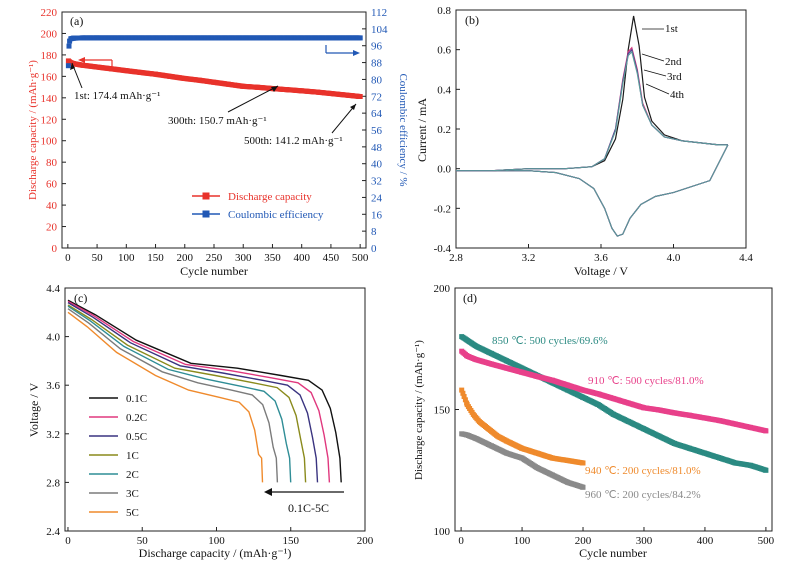 The height and width of the screenshot is (570, 803). What do you see at coordinates (132, 494) in the screenshot?
I see `legend-label-3C: 3C` at bounding box center [132, 494].